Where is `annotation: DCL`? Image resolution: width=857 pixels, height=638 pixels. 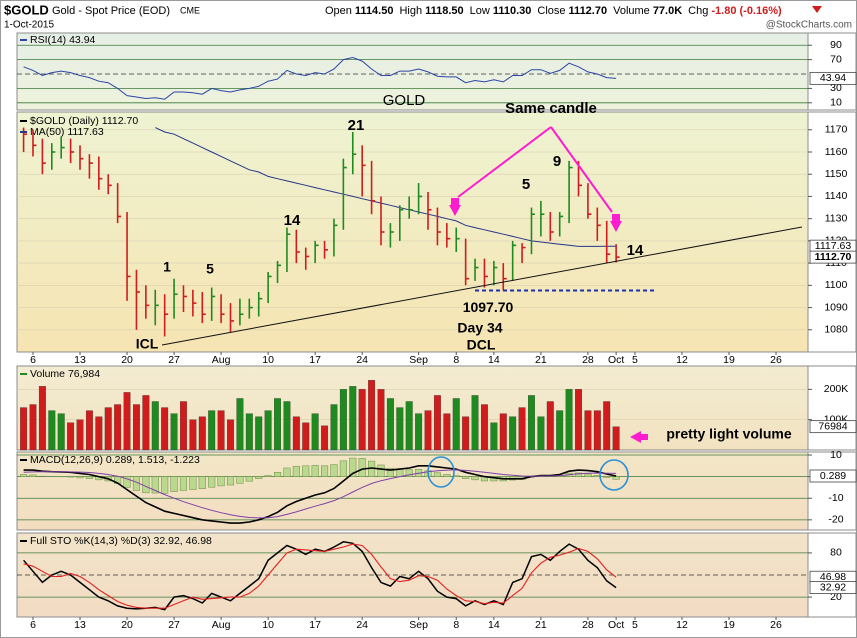 annotation: DCL is located at coordinates (481, 345).